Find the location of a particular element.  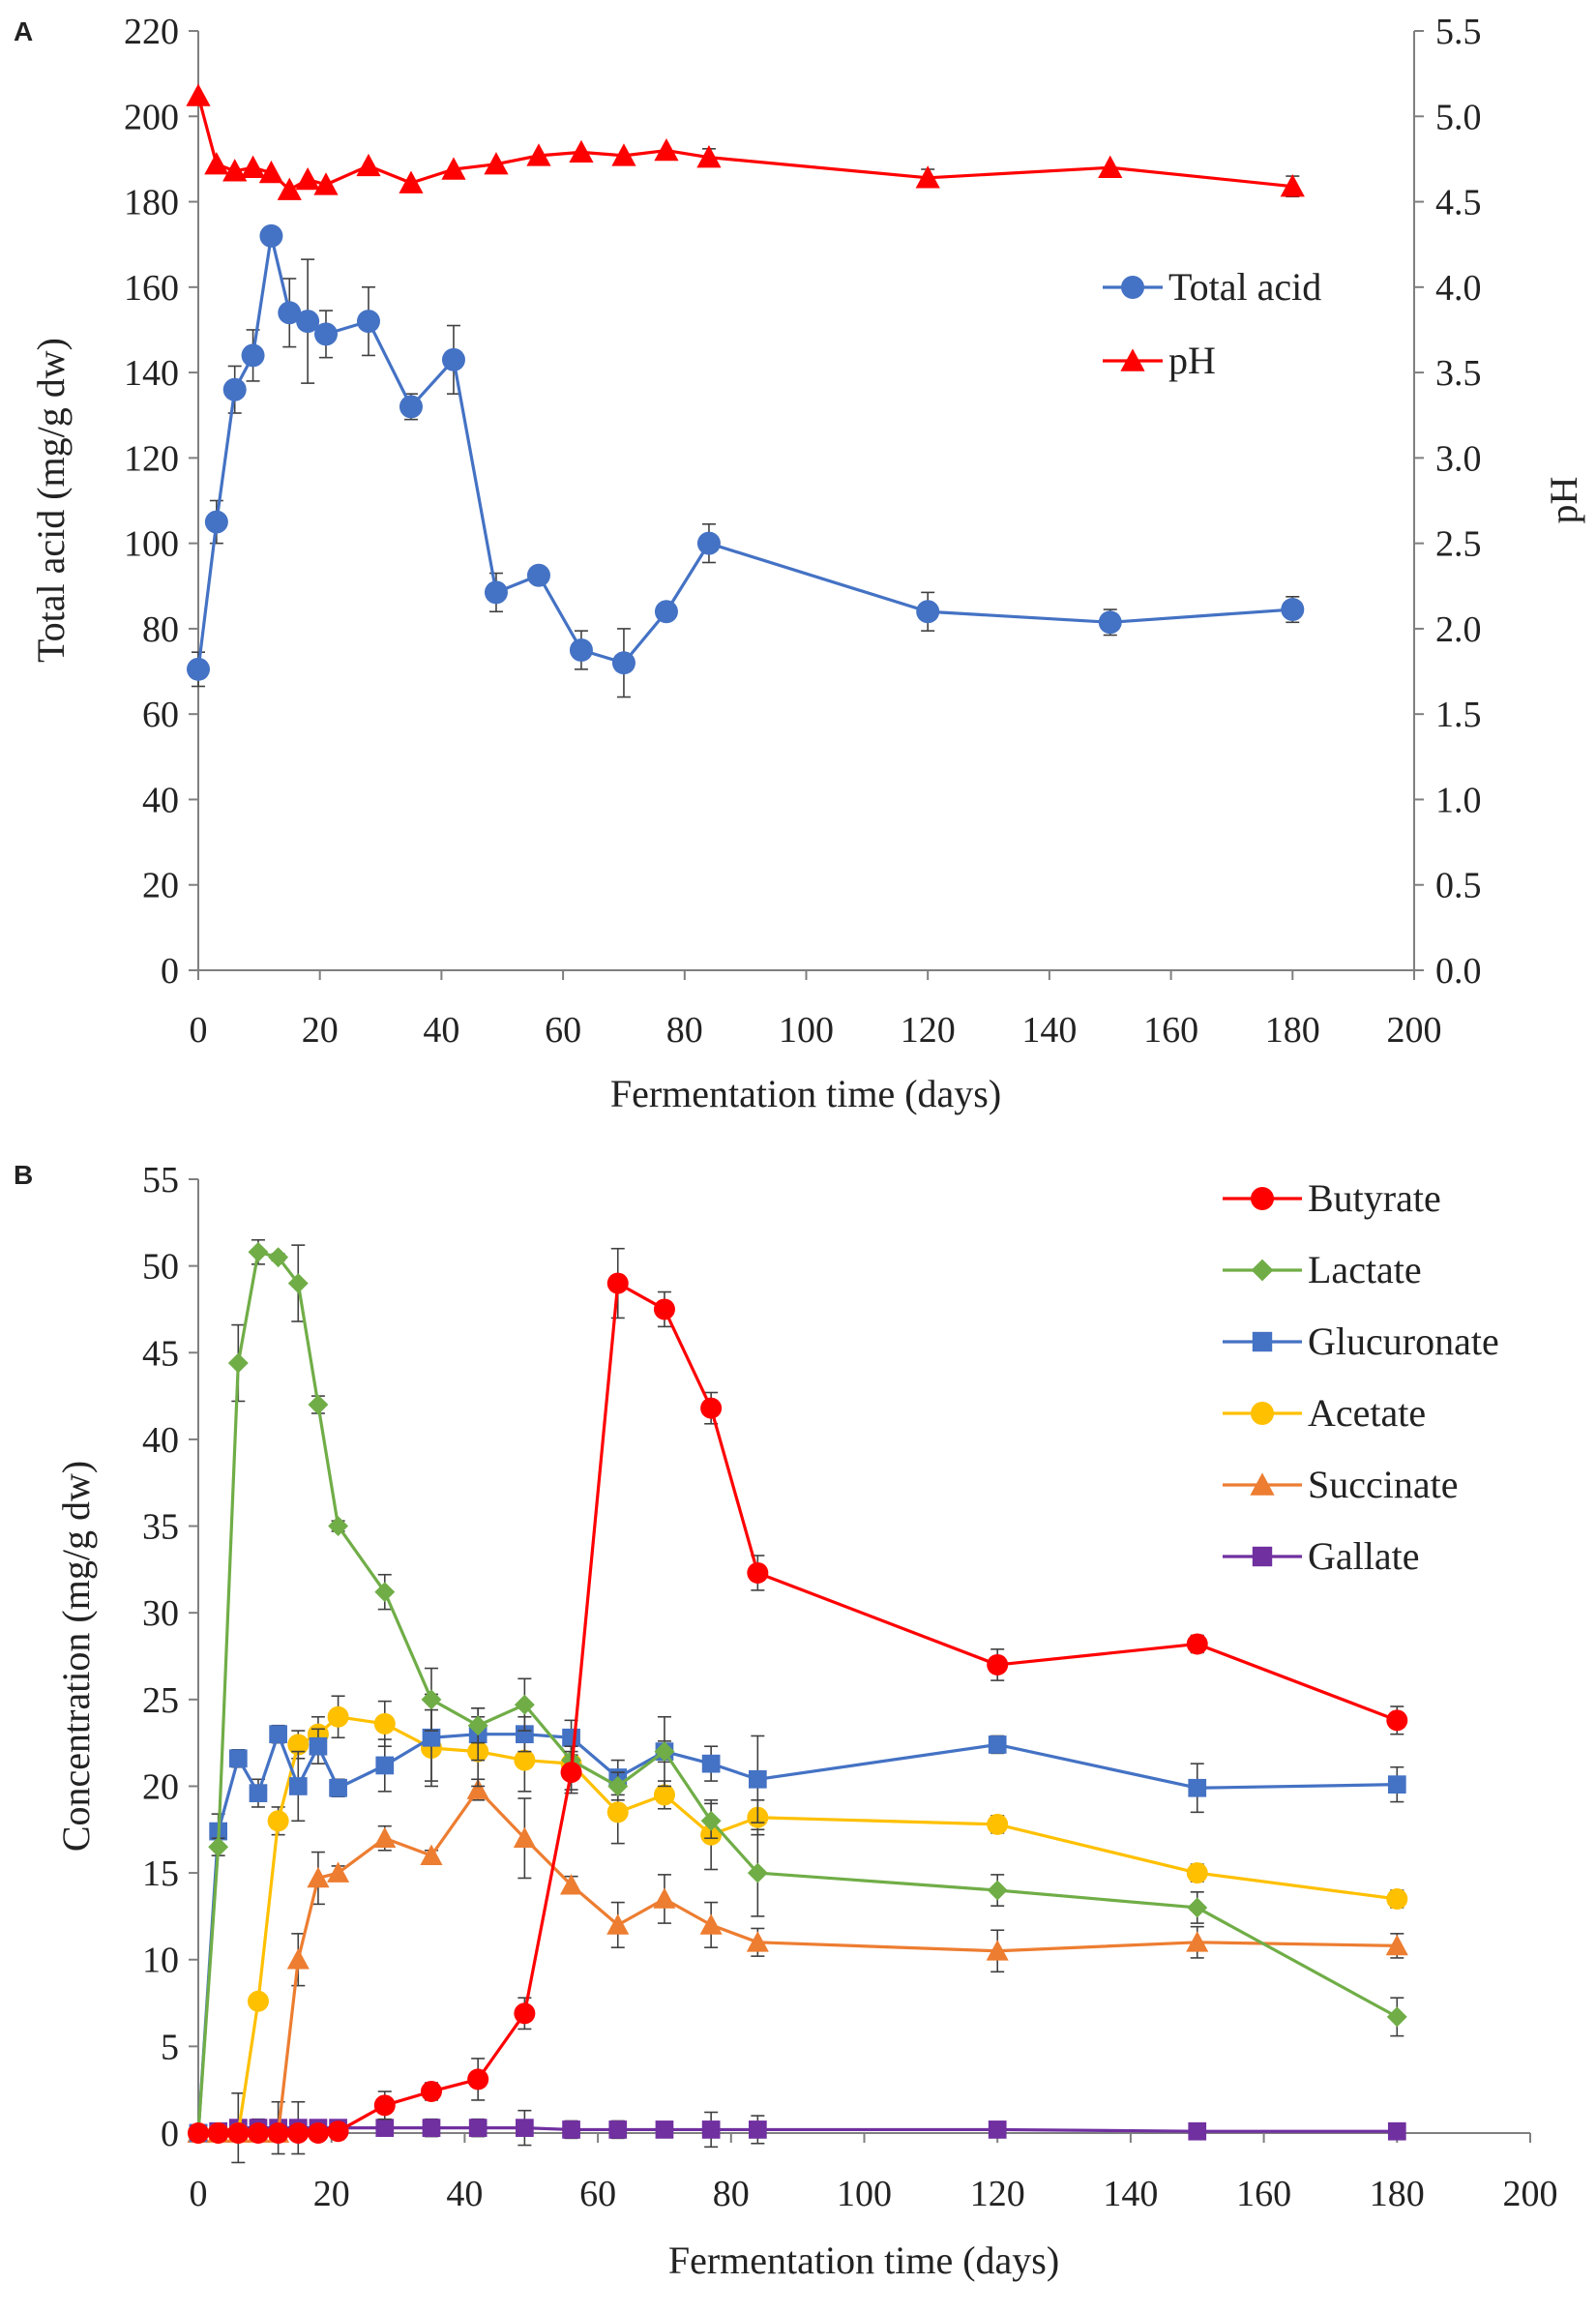

panel-b-legend-marker-gallate is located at coordinates (1262, 1556).